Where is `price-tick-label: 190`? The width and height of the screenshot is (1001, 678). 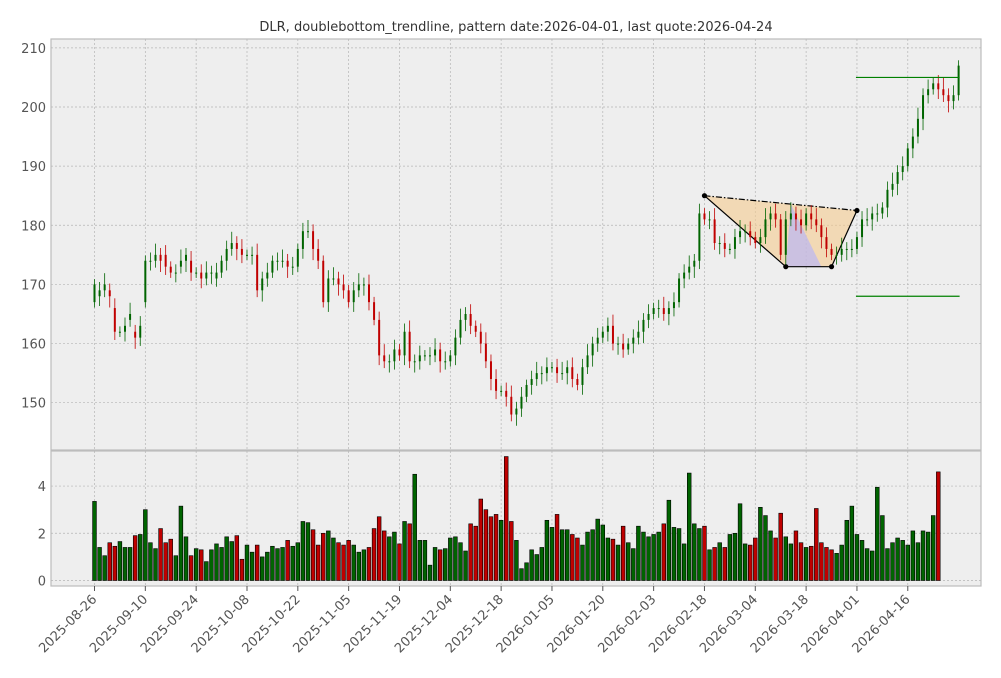 price-tick-label: 190 is located at coordinates (33, 167).